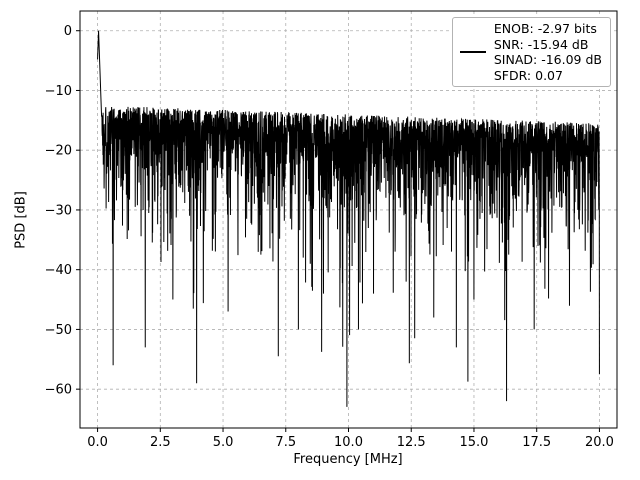 This screenshot has width=640, height=480. Describe the element at coordinates (58, 390) in the screenshot. I see `y-tick-label: −60` at that location.